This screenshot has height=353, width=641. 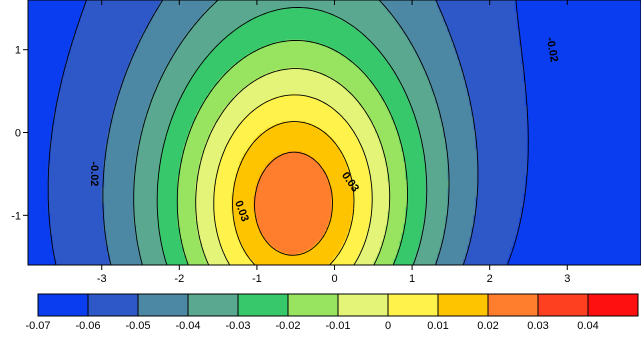 What do you see at coordinates (487, 326) in the screenshot?
I see `colorbar-label: 0.02` at bounding box center [487, 326].